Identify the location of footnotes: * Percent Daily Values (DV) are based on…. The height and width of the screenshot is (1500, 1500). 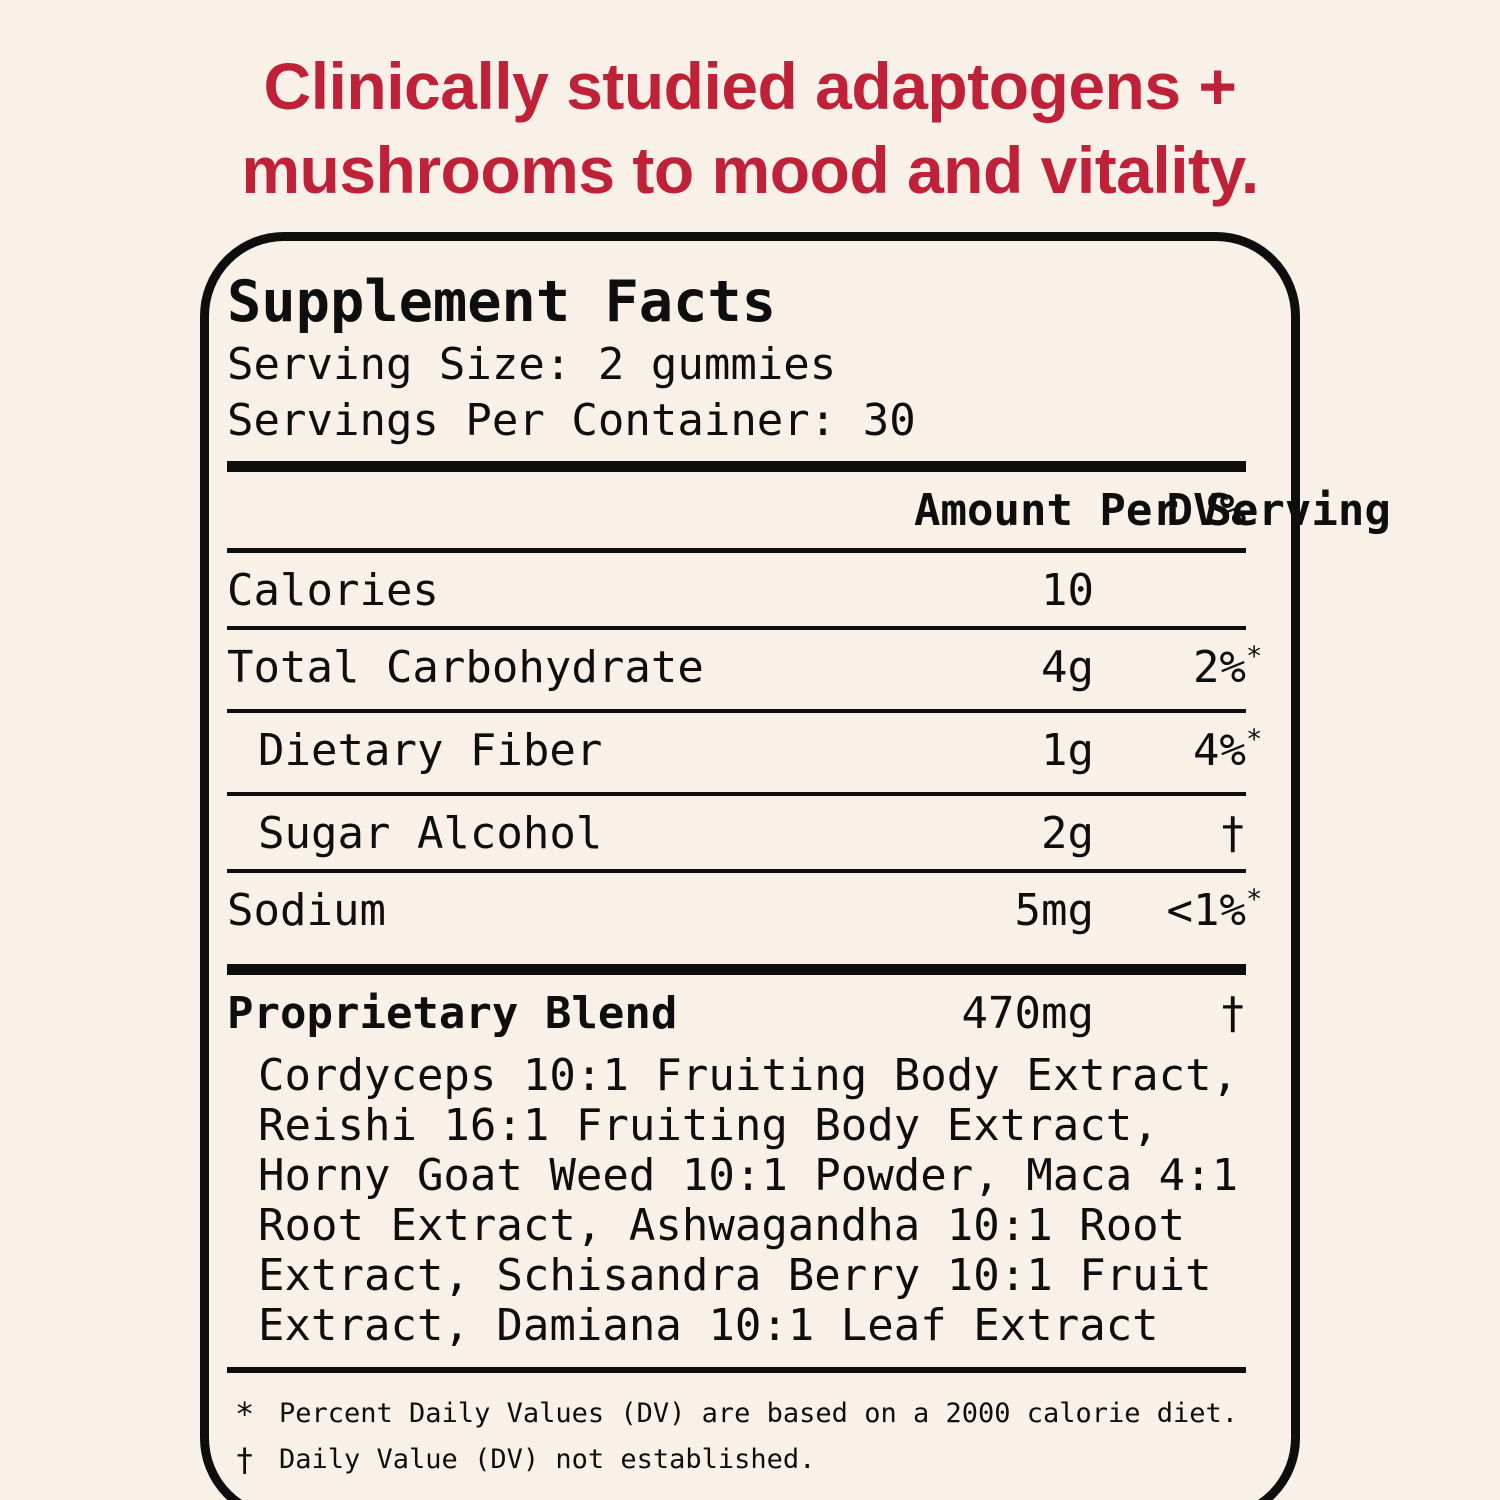
(736, 1437).